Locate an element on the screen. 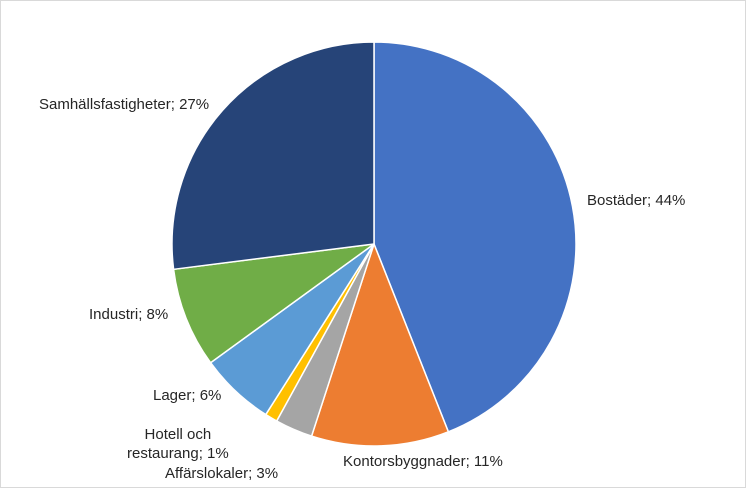 The width and height of the screenshot is (746, 488). label-hotell-och-restaurang: Hotell och restaurang; 1% is located at coordinates (178, 444).